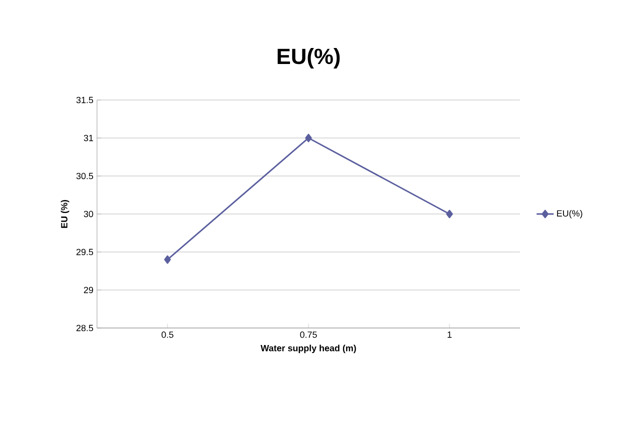 The height and width of the screenshot is (421, 633). I want to click on y-tick-label: 29, so click(89, 290).